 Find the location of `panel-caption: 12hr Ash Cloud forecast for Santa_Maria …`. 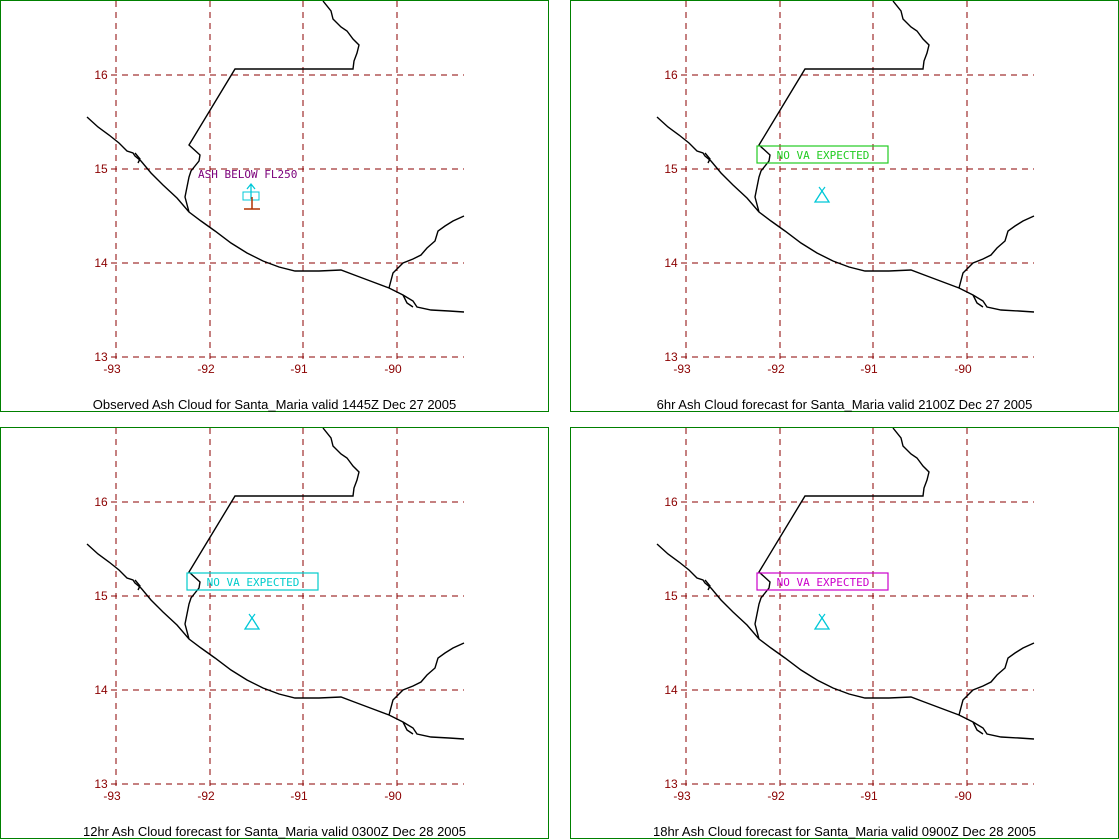

panel-caption: 12hr Ash Cloud forecast for Santa_Maria … is located at coordinates (274, 831).